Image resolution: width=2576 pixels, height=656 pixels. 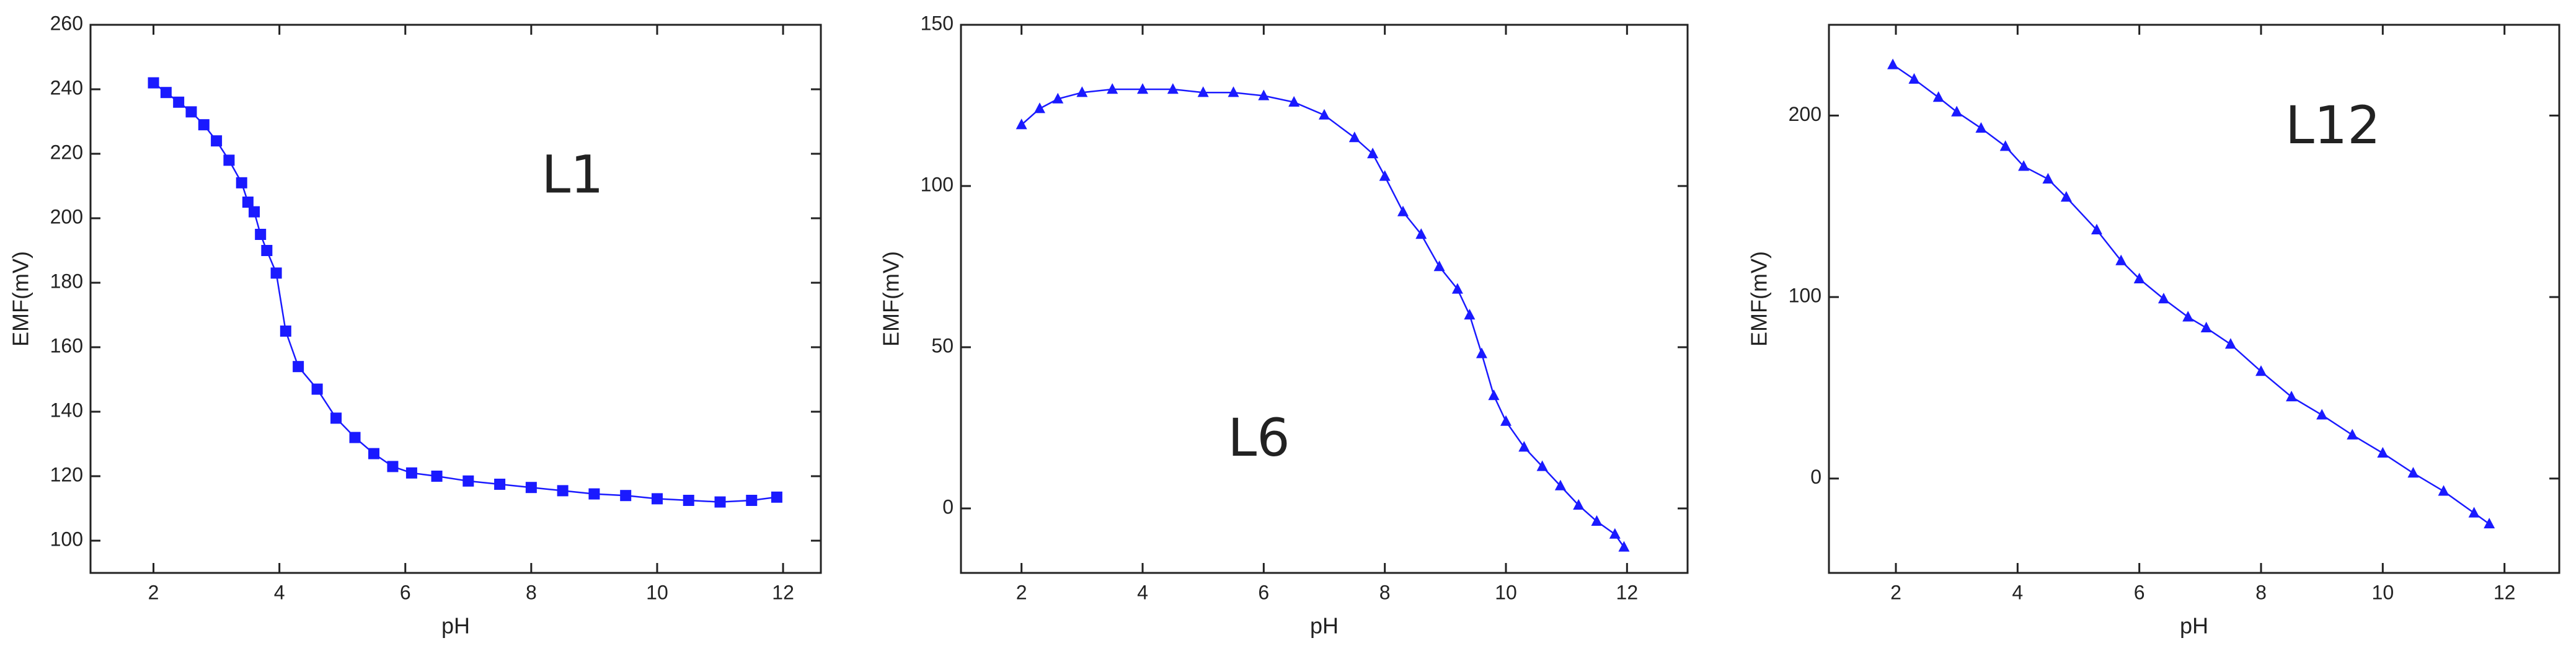 I want to click on y-tick-label: 140, so click(x=67, y=410).